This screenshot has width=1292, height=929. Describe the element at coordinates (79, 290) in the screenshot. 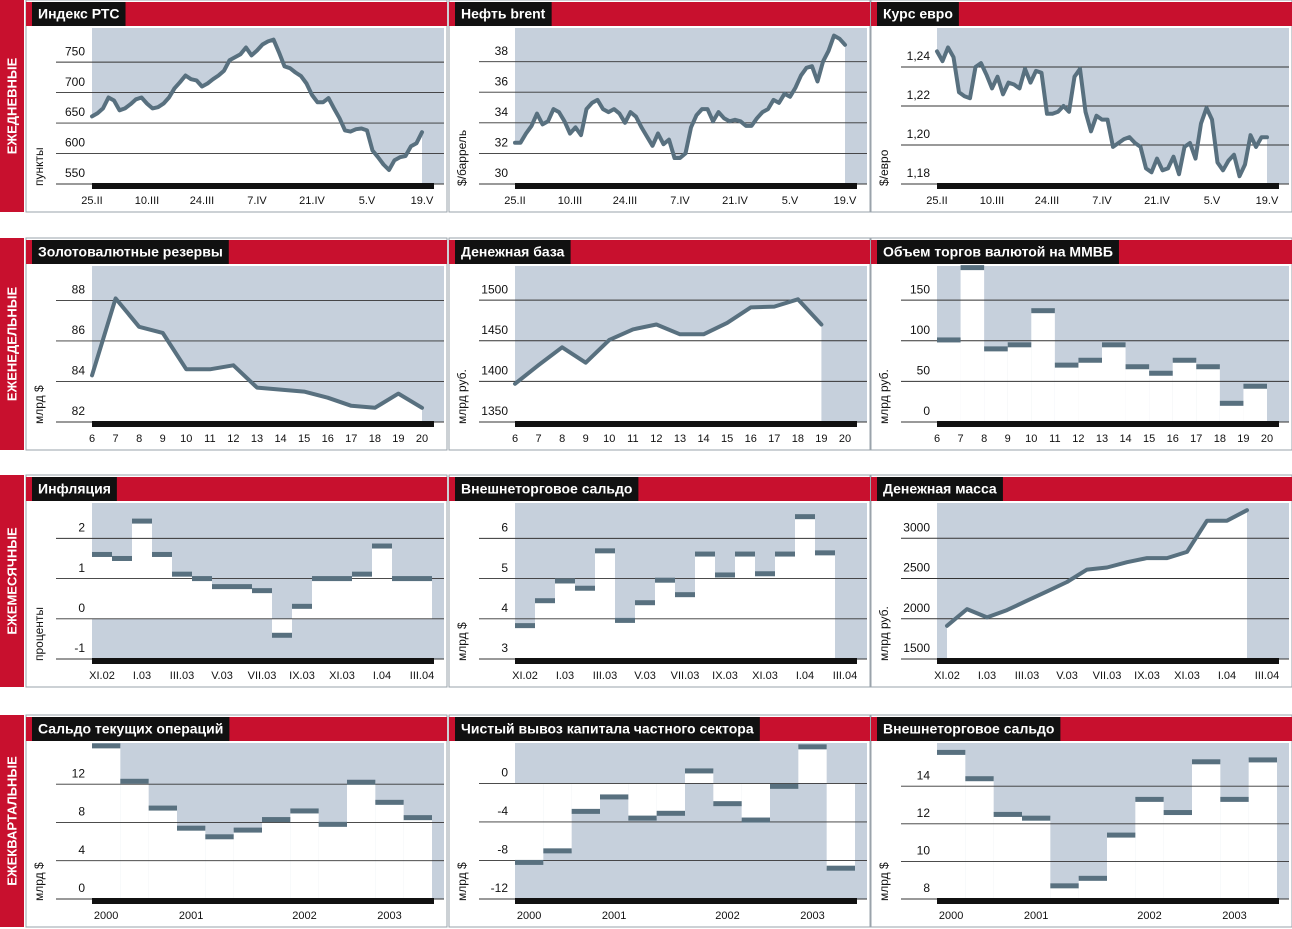

I see `y-tick-label: 88` at that location.